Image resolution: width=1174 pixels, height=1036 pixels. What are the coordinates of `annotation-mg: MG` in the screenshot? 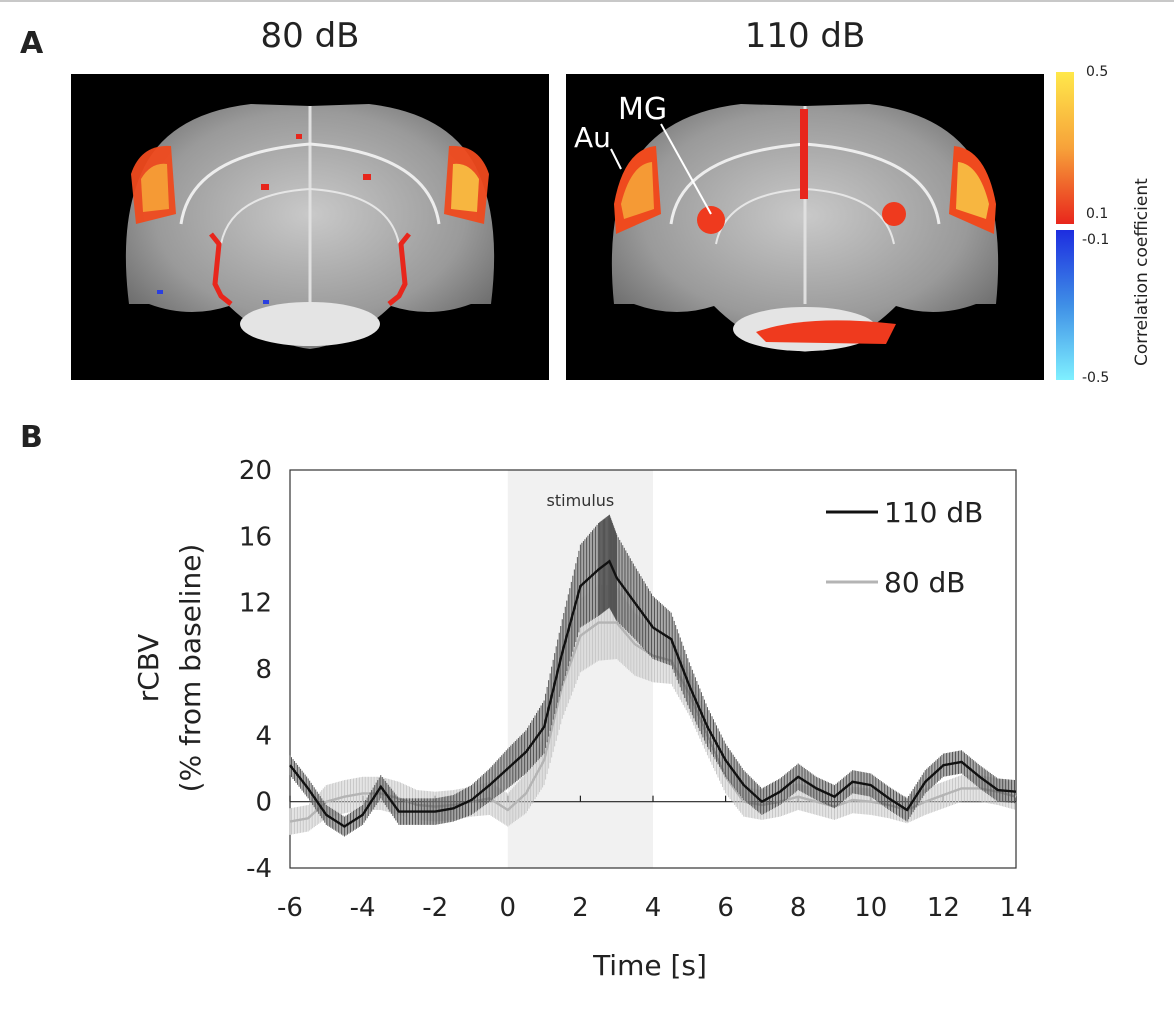 It's located at (642, 109).